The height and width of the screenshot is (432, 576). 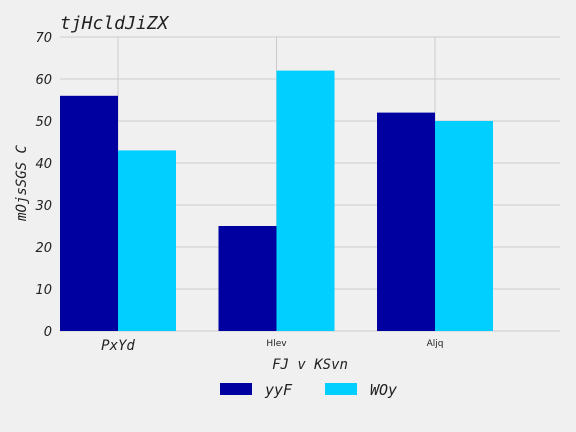 What do you see at coordinates (115, 23) in the screenshot?
I see `chart-title: tjHcldJiZX` at bounding box center [115, 23].